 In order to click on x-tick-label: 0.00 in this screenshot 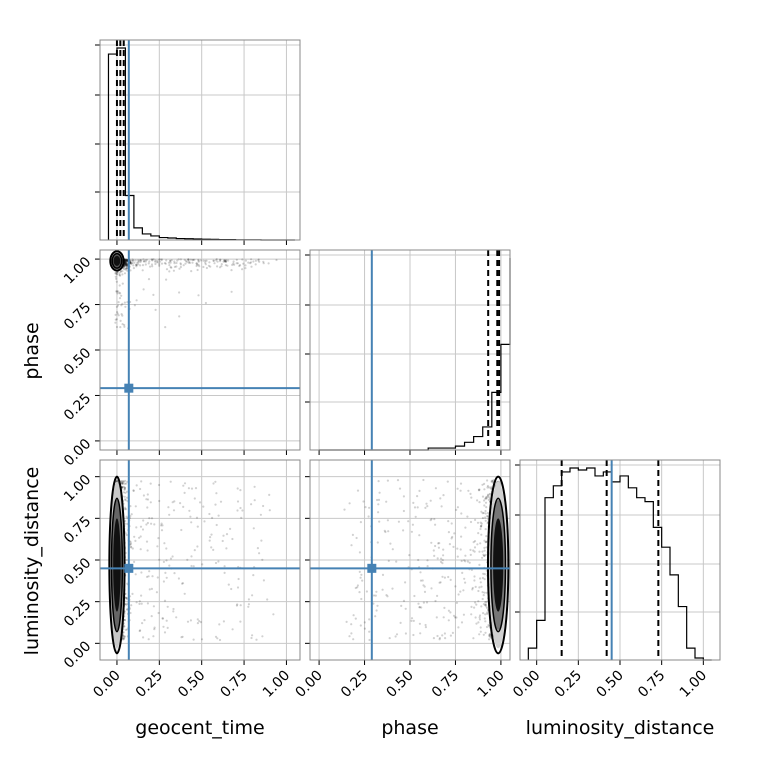, I will do `click(526, 684)`.